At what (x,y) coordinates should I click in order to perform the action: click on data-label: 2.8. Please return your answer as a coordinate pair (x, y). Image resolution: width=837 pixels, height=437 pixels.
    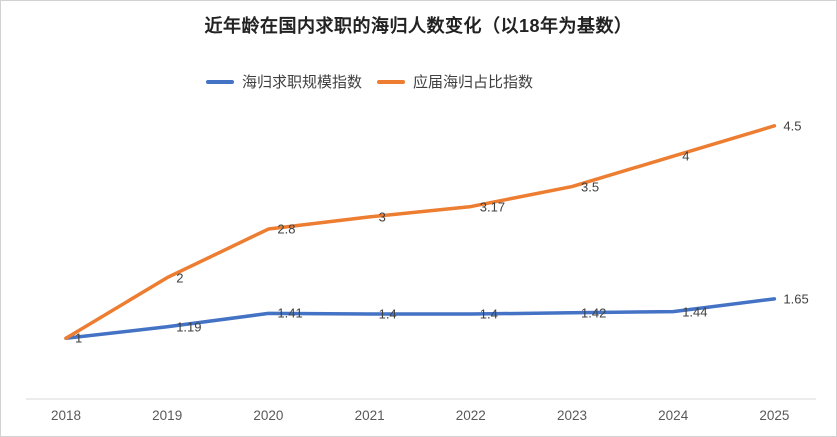
    Looking at the image, I should click on (286, 229).